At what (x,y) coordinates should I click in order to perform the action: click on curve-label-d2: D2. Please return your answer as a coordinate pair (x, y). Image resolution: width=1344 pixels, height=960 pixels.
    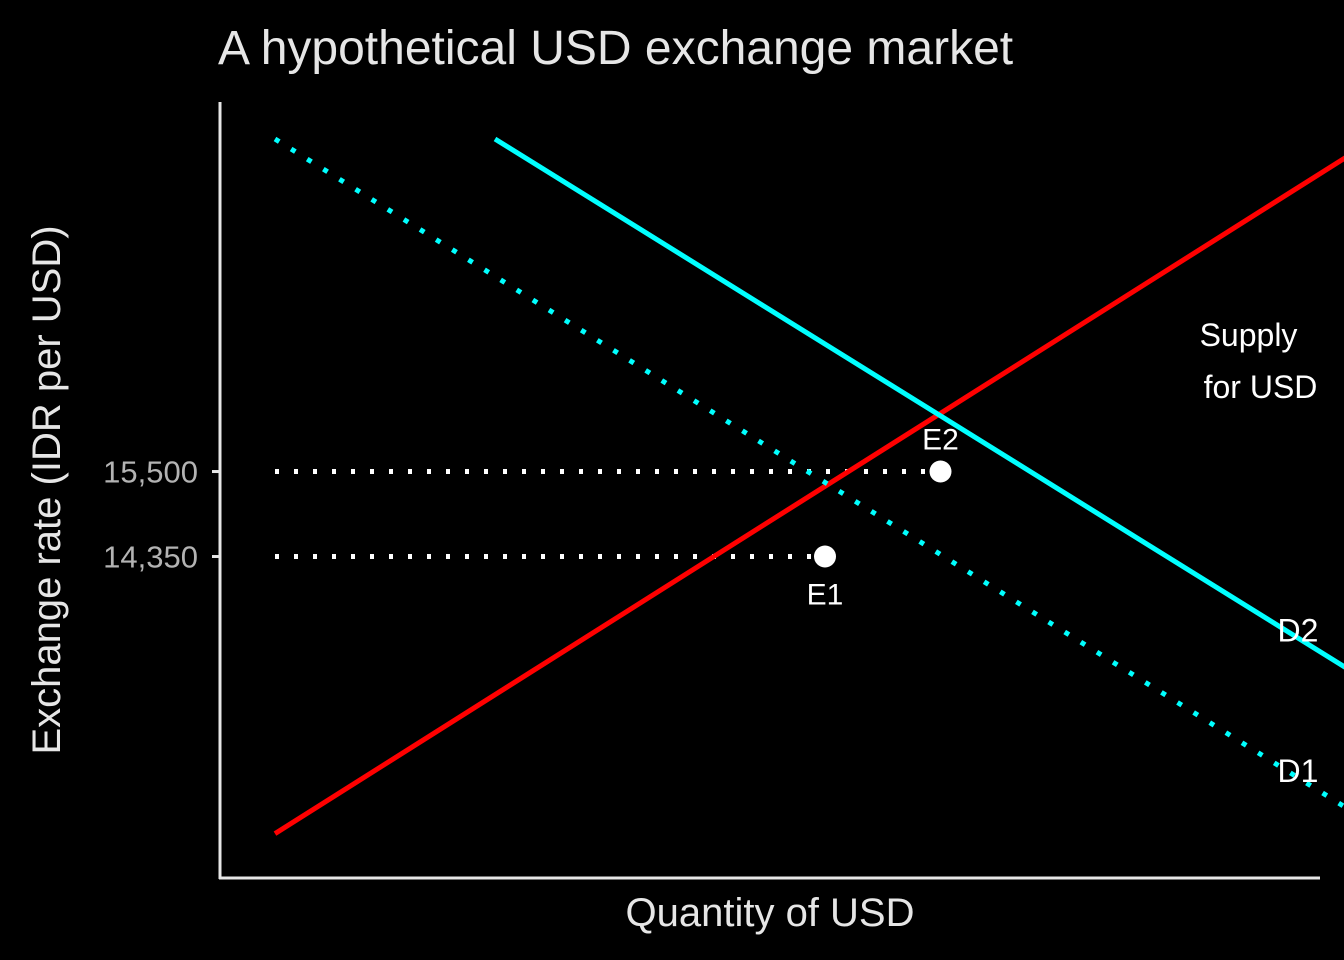
    Looking at the image, I should click on (1298, 631).